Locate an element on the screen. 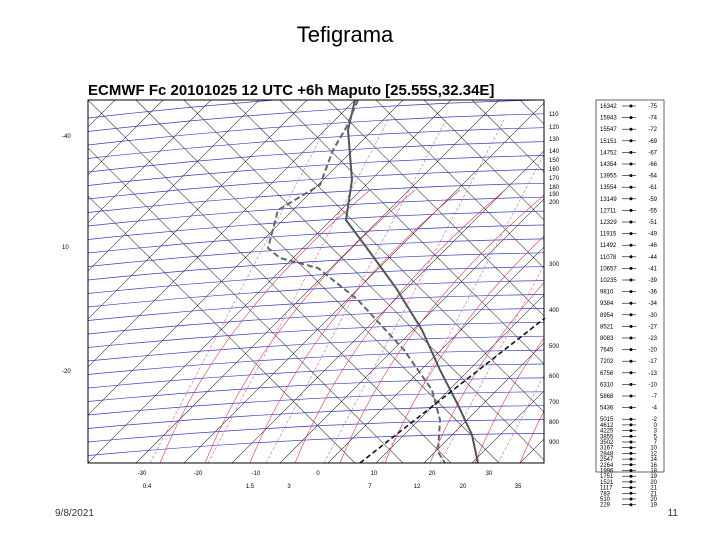 Image resolution: width=720 pixels, height=540 pixels. table-height: 2848 is located at coordinates (607, 454).